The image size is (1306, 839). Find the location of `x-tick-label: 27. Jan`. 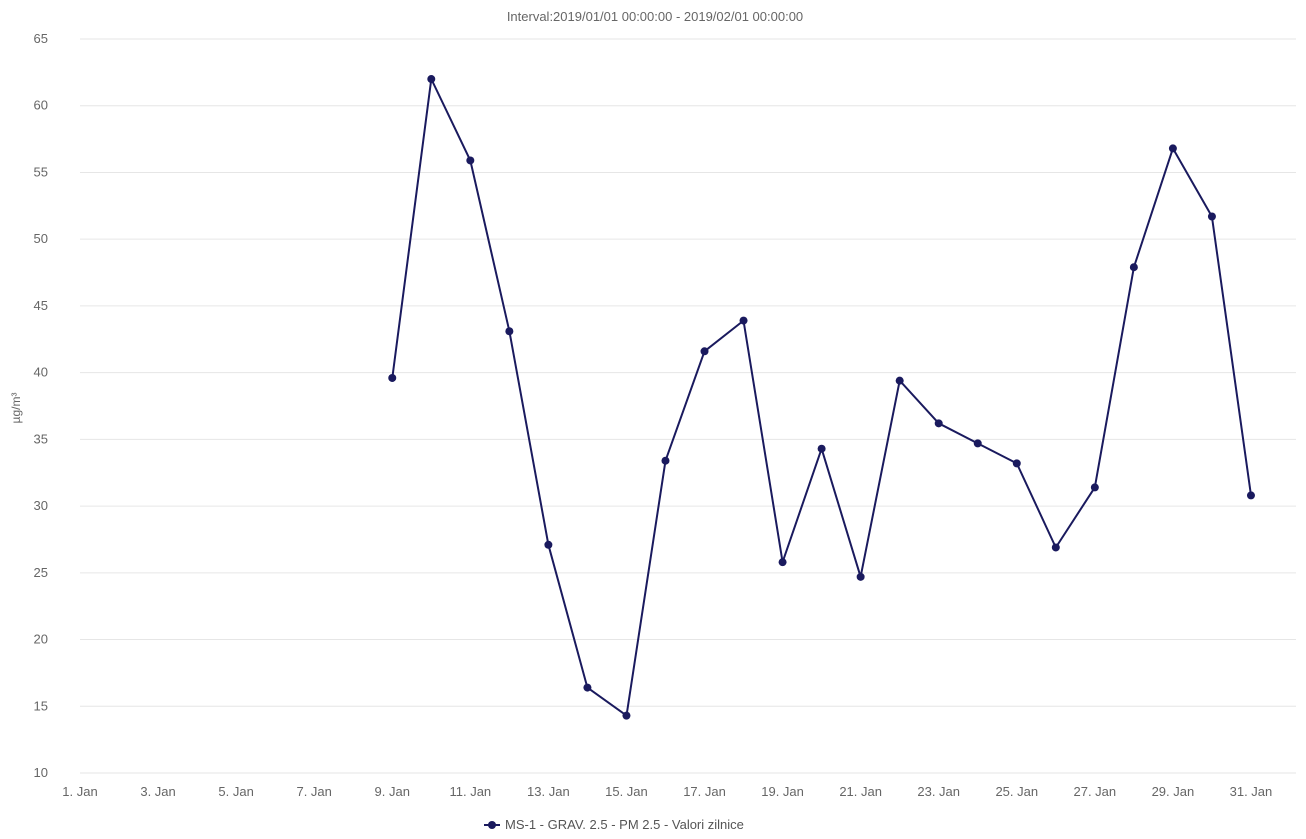

x-tick-label: 27. Jan is located at coordinates (1095, 791).